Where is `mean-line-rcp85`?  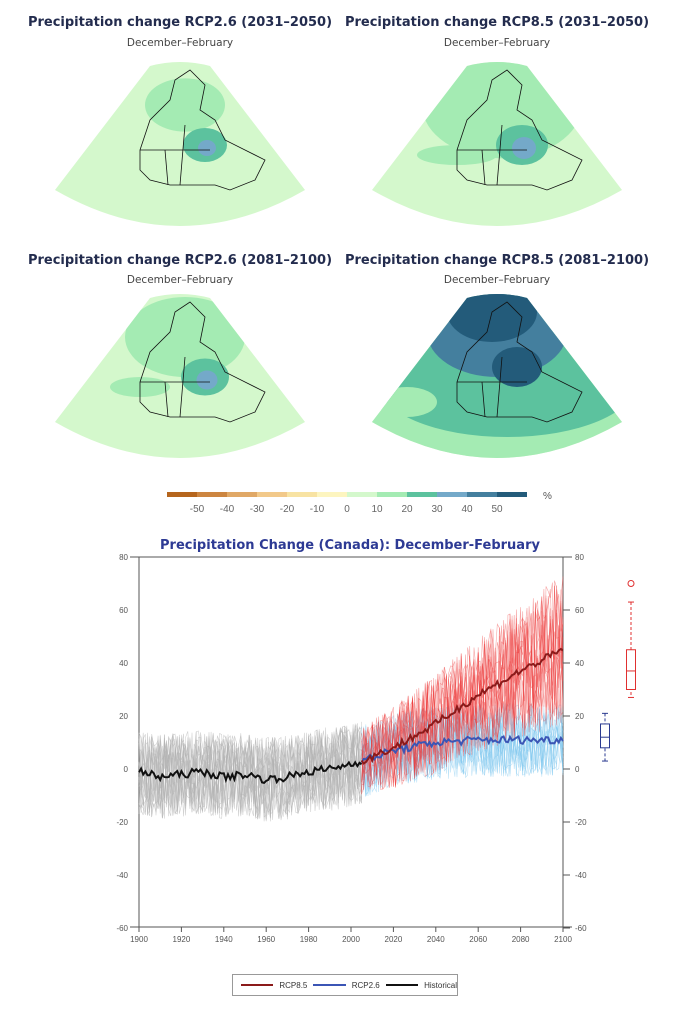
mean-line-rcp85 is located at coordinates (462, 706).